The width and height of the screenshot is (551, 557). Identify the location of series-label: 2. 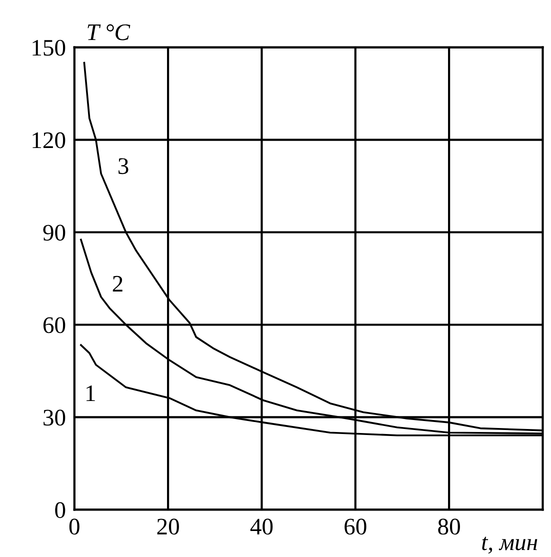
(117, 284).